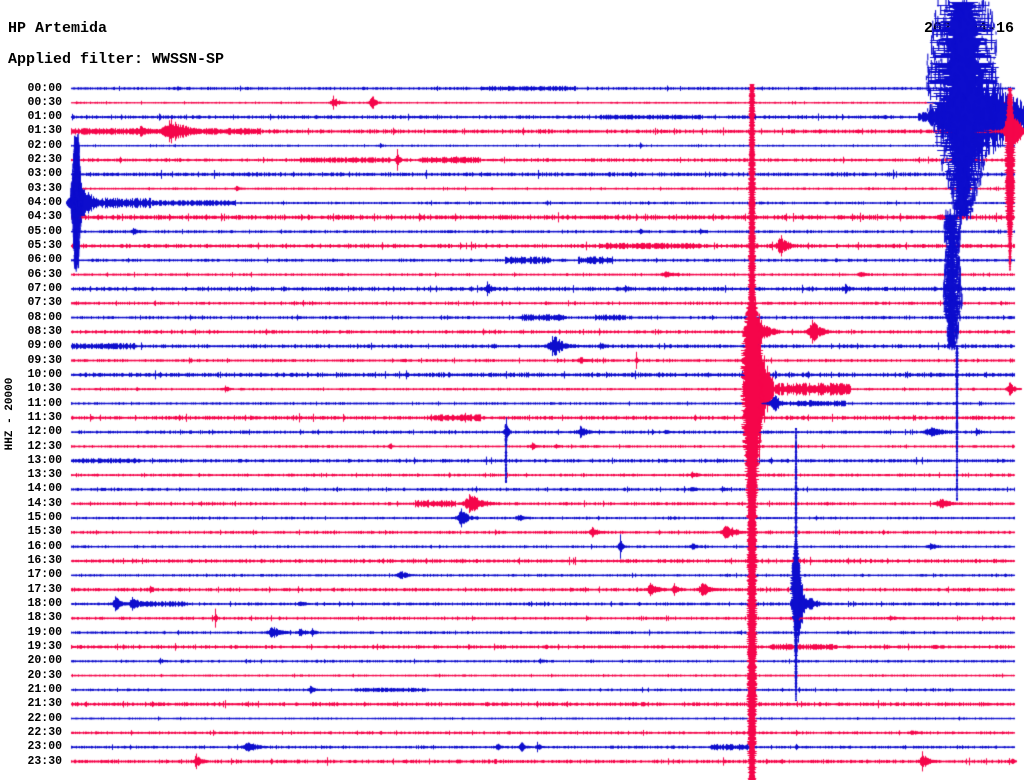 The image size is (1024, 780). I want to click on row-label: 09:00, so click(44, 346).